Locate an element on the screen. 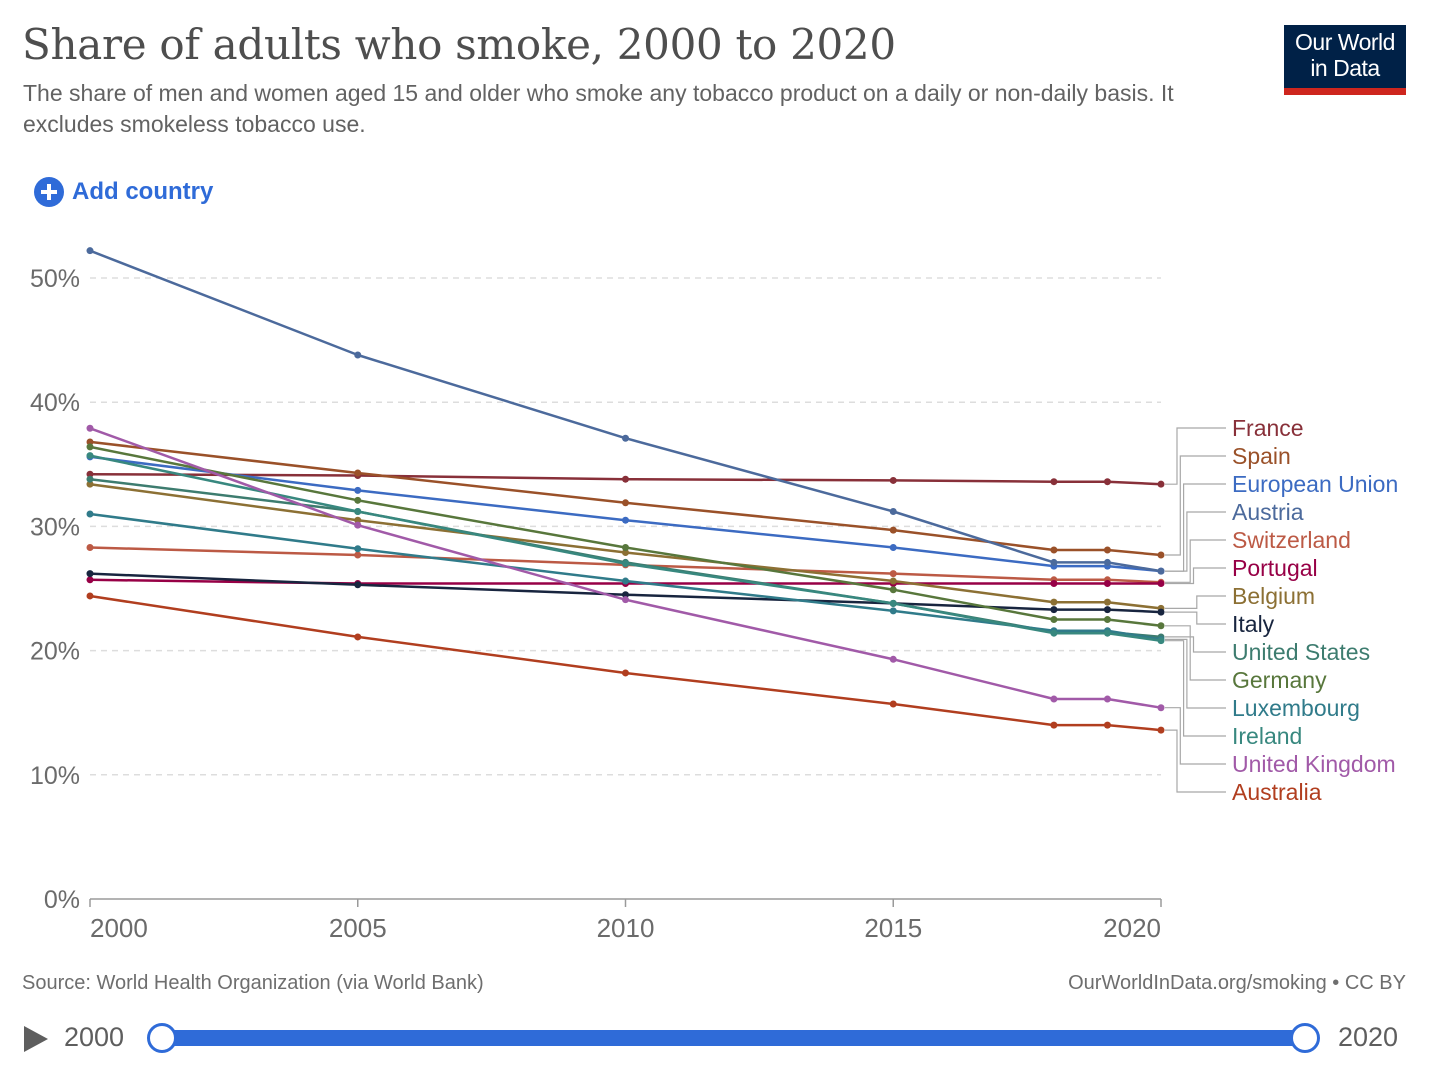 This screenshot has height=1076, width=1432. legend-label: Spain is located at coordinates (1261, 456).